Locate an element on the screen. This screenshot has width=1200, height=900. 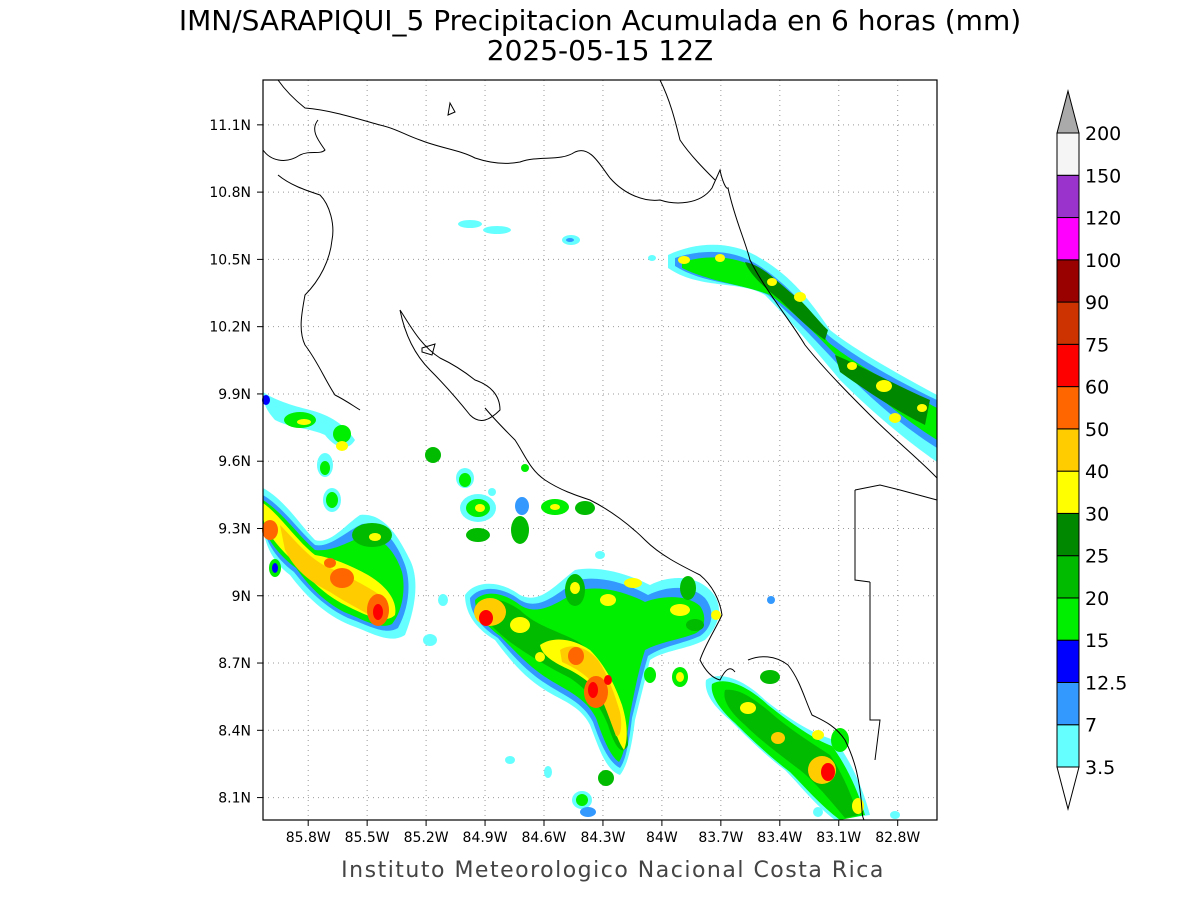
lat-tick-label: 8.1N is located at coordinates (234, 799).